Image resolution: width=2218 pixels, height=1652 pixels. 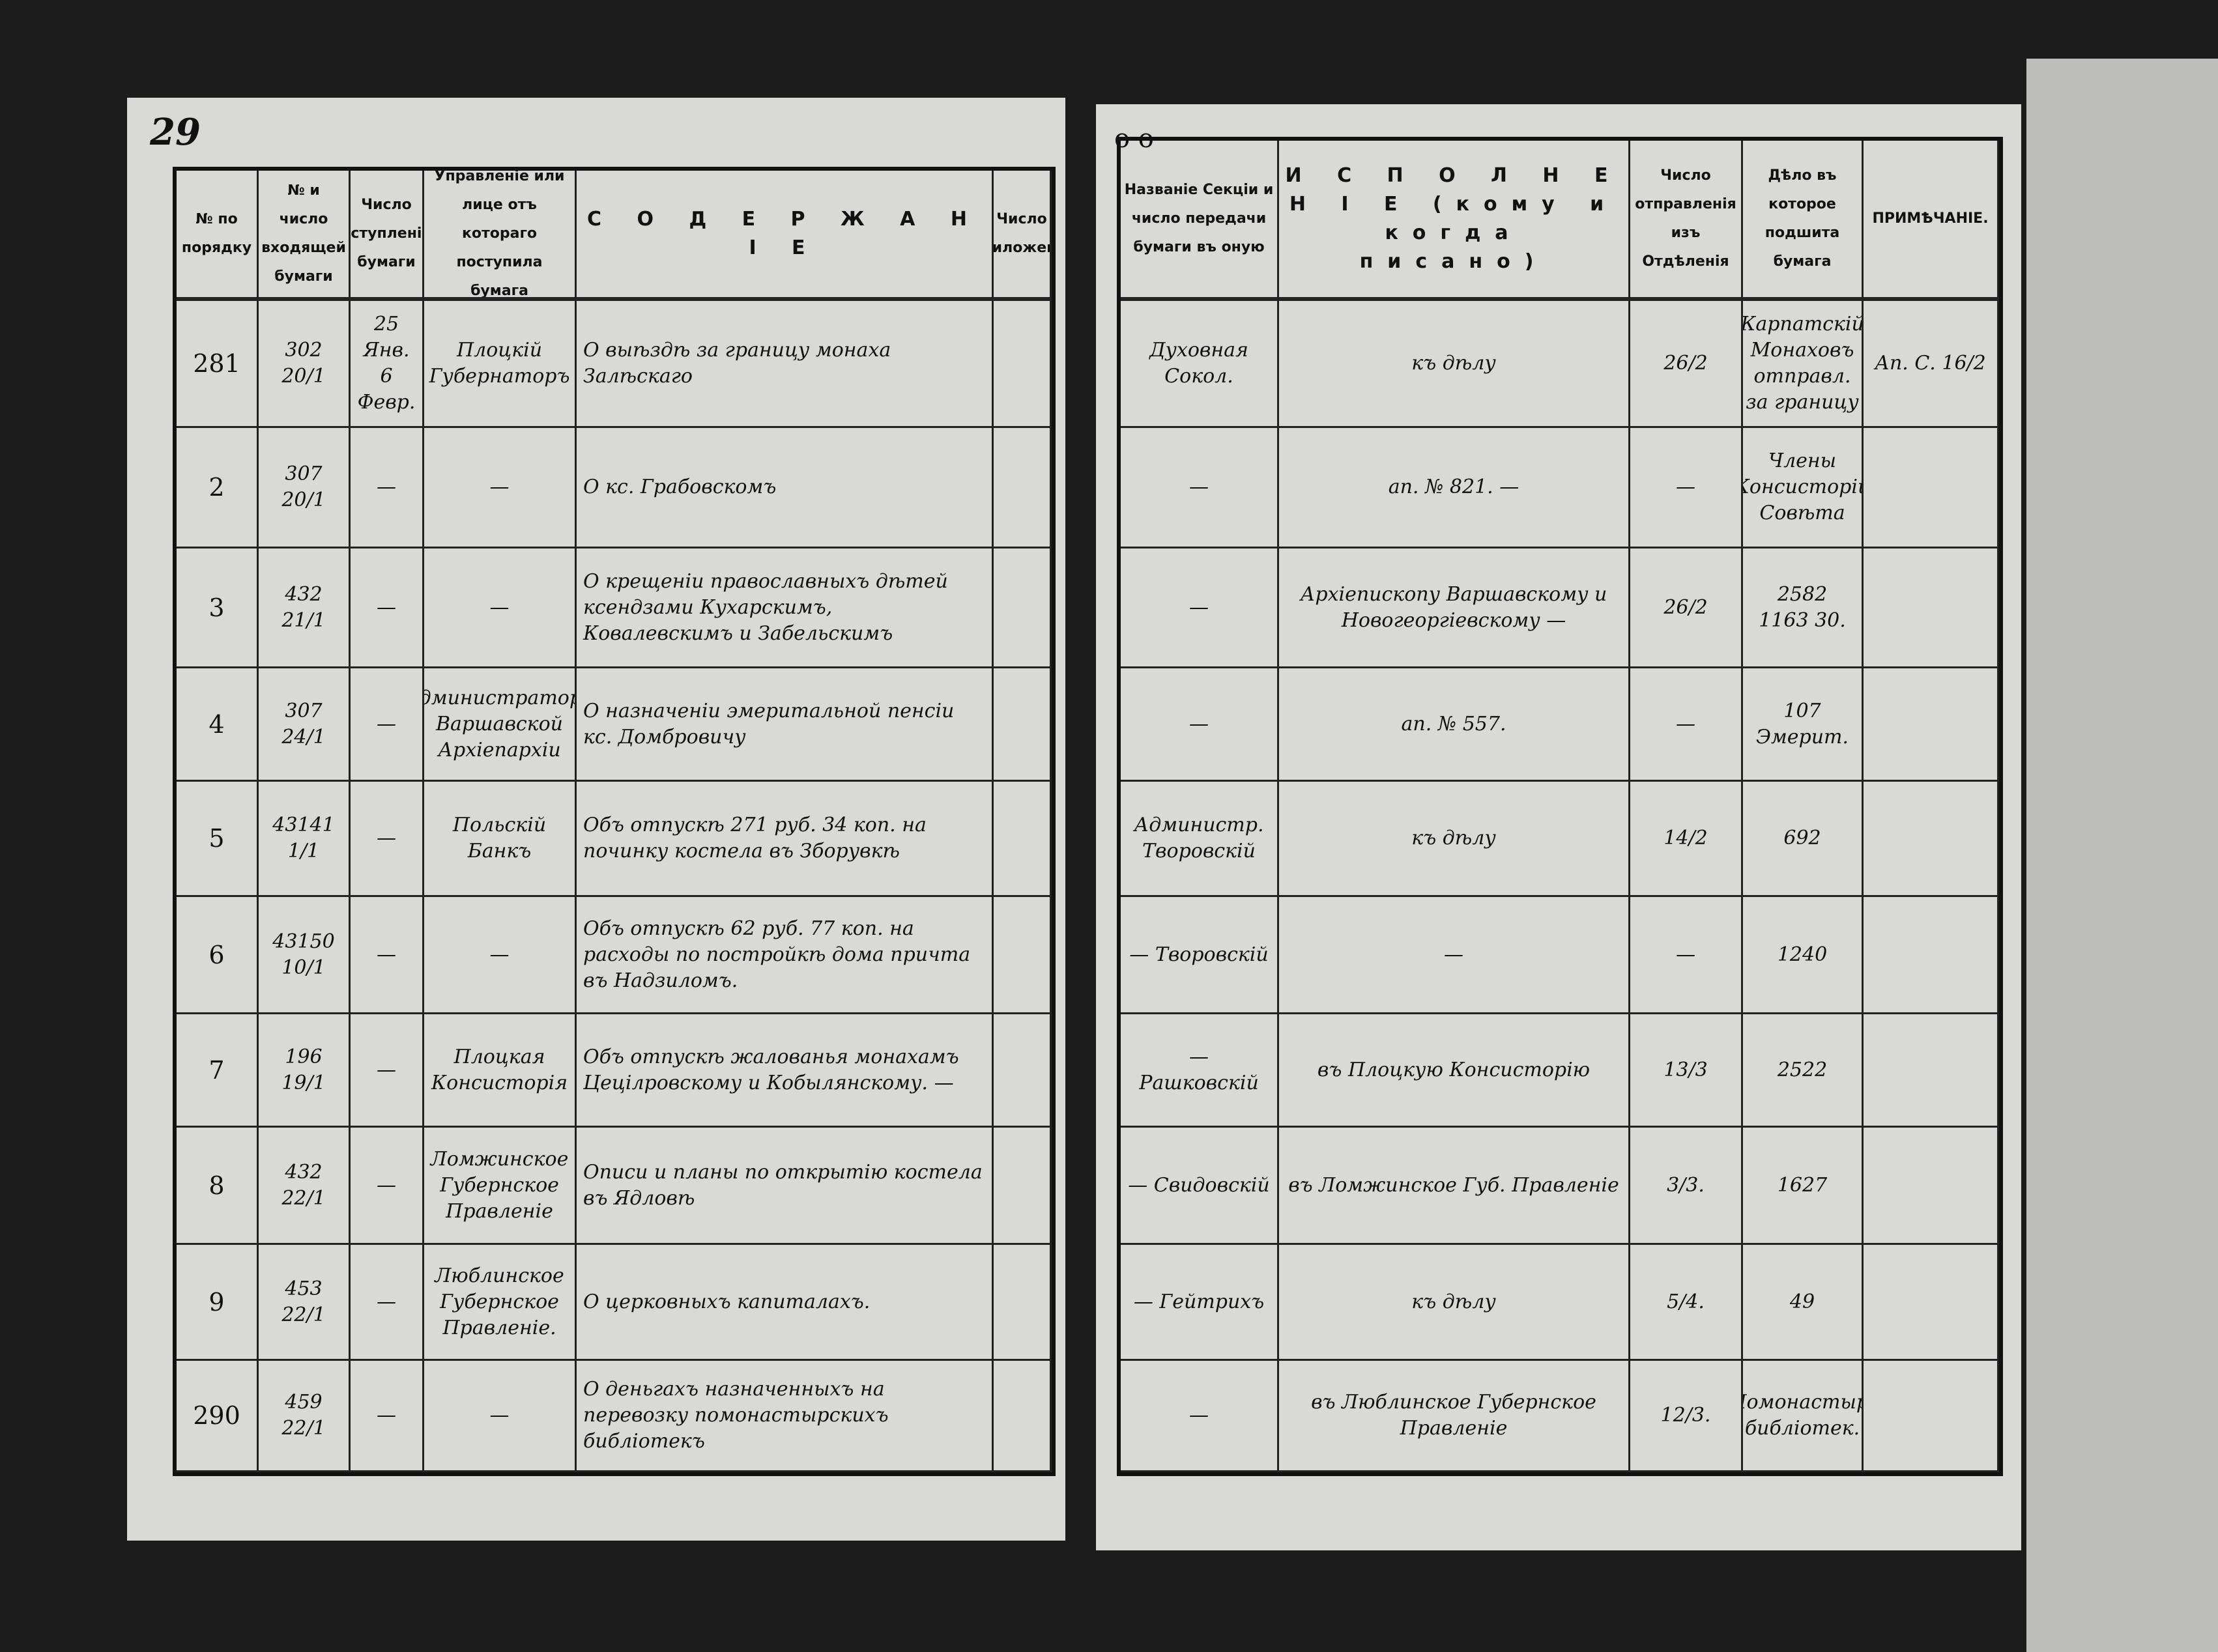 I want to click on cell-incoming: 432 22/1, so click(x=305, y=1186).